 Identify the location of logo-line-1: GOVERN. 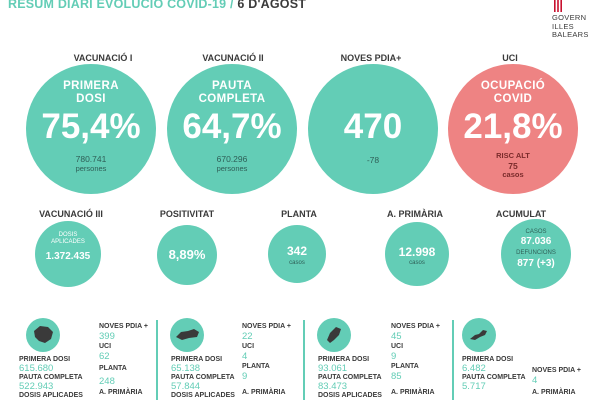
(569, 17).